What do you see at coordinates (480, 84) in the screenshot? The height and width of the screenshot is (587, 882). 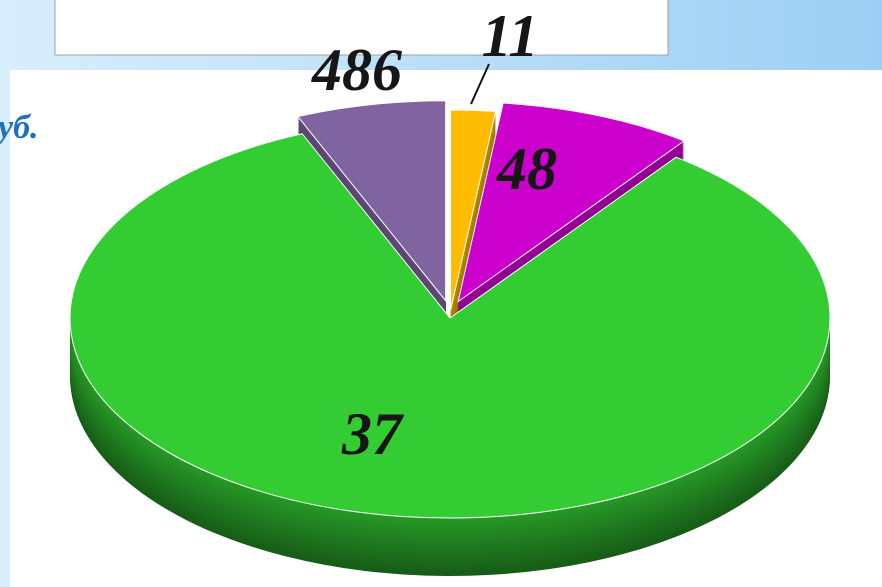 I see `leader-line` at bounding box center [480, 84].